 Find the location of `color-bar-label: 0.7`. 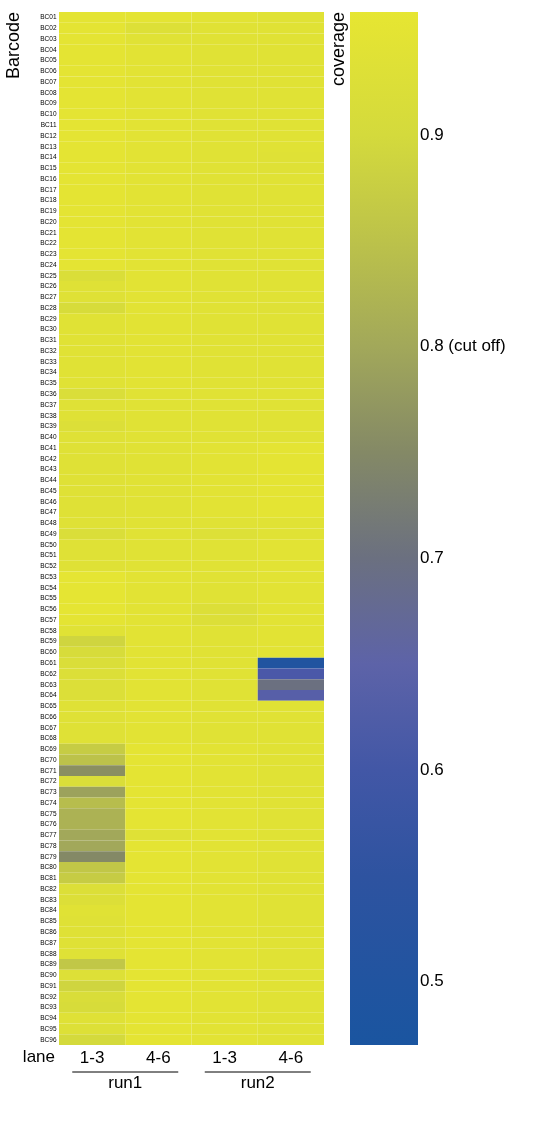

color-bar-label: 0.7 is located at coordinates (432, 558).